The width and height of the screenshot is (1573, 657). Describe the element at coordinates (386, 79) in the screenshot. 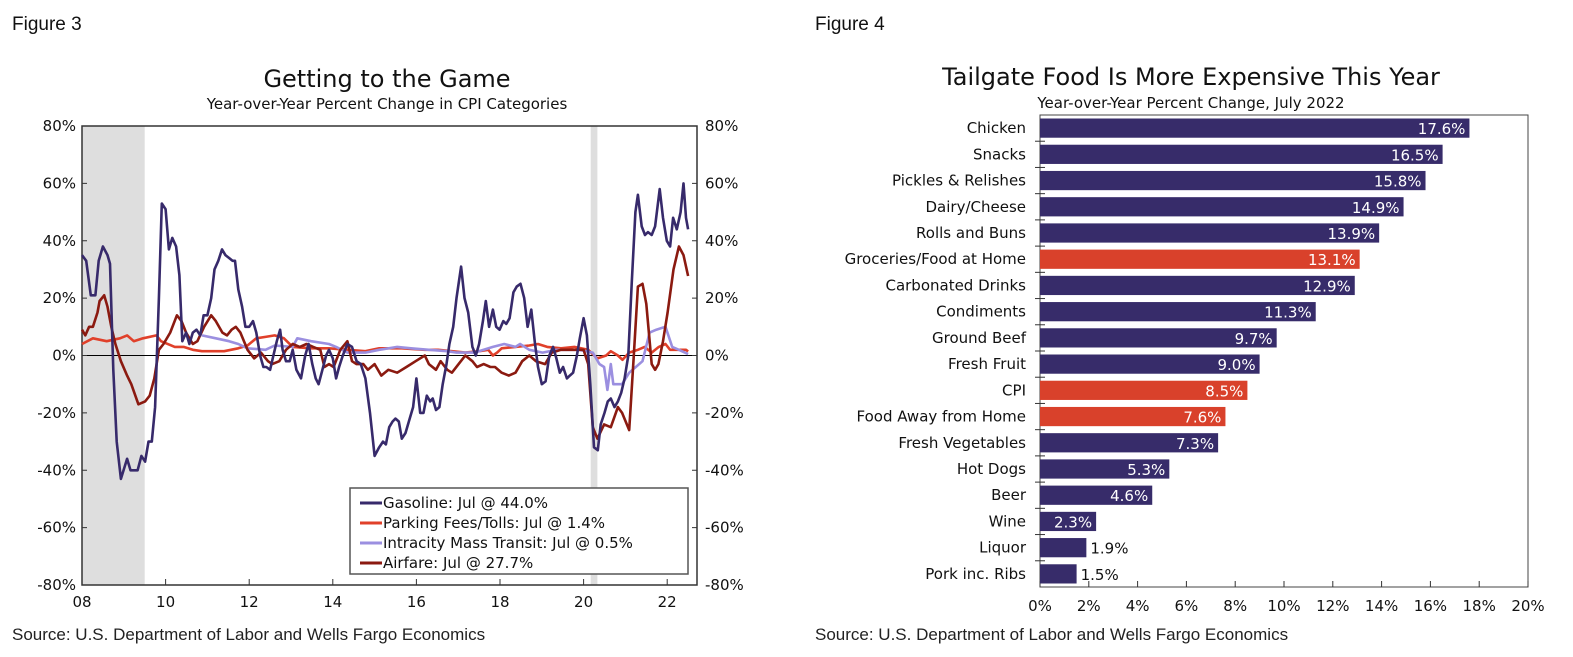

I see `chart1-title: Getting to the Game` at that location.